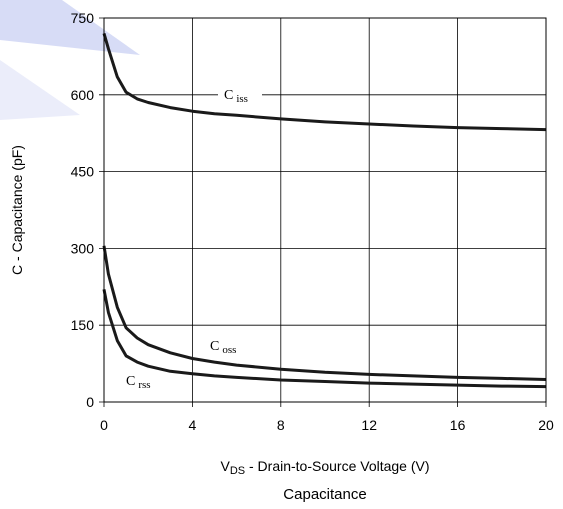 The image size is (563, 509). Describe the element at coordinates (104, 425) in the screenshot. I see `x-tick-label: 0` at that location.